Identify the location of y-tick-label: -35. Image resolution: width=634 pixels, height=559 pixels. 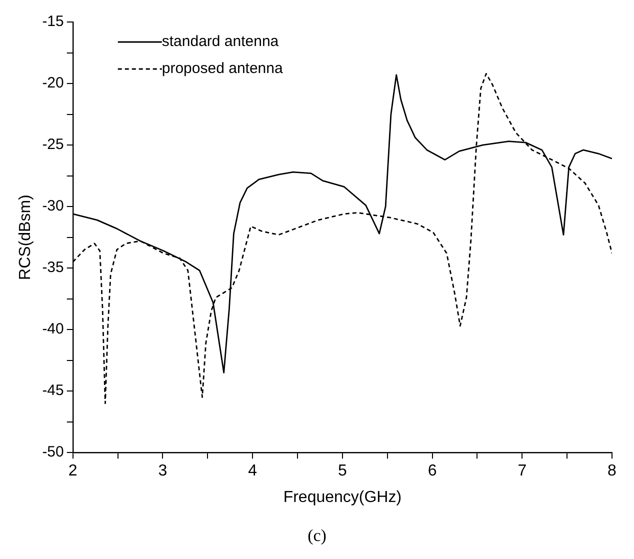
(53, 267).